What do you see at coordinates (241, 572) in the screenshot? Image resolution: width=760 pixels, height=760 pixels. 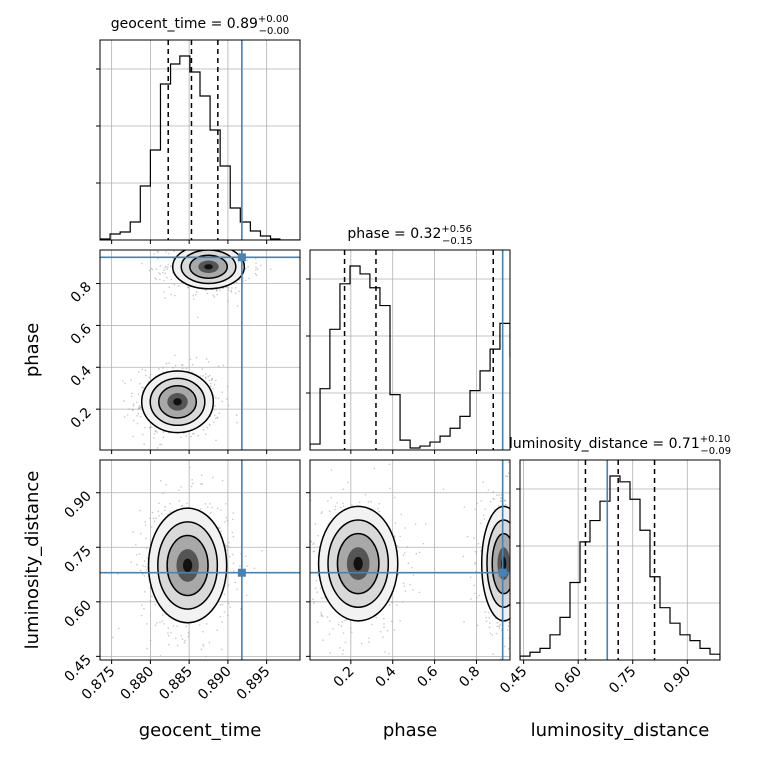 I see `truth-marker` at bounding box center [241, 572].